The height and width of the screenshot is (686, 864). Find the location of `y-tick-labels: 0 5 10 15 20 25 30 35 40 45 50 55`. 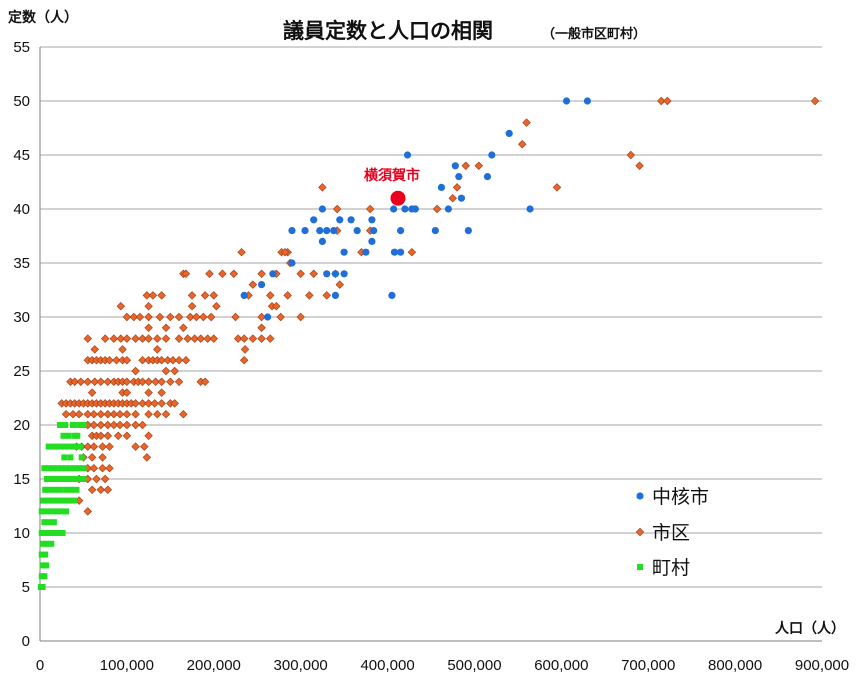

y-tick-labels: 0 5 10 15 20 25 30 35 40 45 50 55 is located at coordinates (21, 344).